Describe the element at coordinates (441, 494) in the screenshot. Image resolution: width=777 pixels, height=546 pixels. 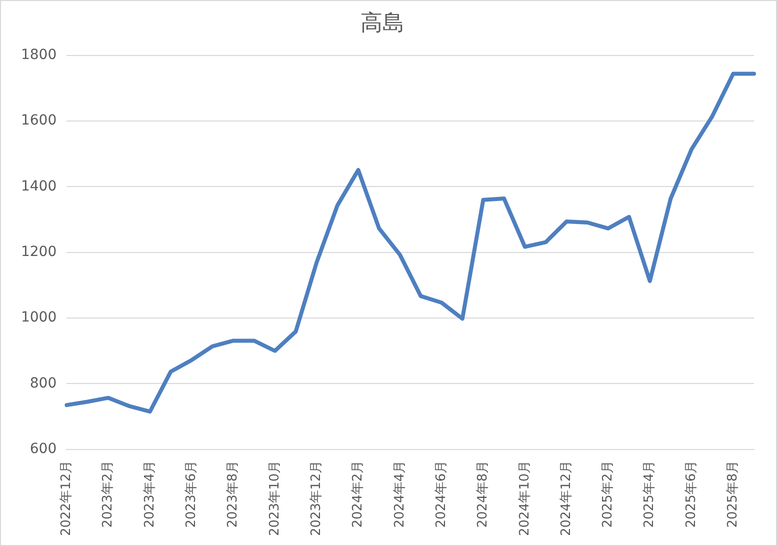
I see `x-tick-label: 2024年6月` at that location.